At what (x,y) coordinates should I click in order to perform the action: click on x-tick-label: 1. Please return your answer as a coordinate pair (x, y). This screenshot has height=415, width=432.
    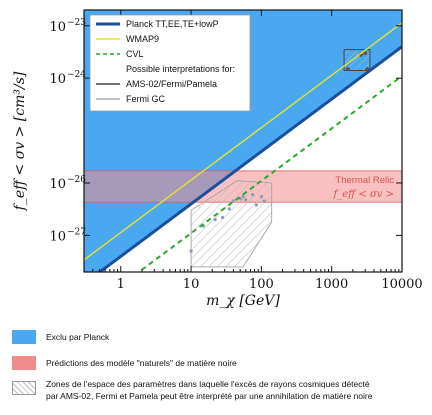
    Looking at the image, I should click on (121, 284).